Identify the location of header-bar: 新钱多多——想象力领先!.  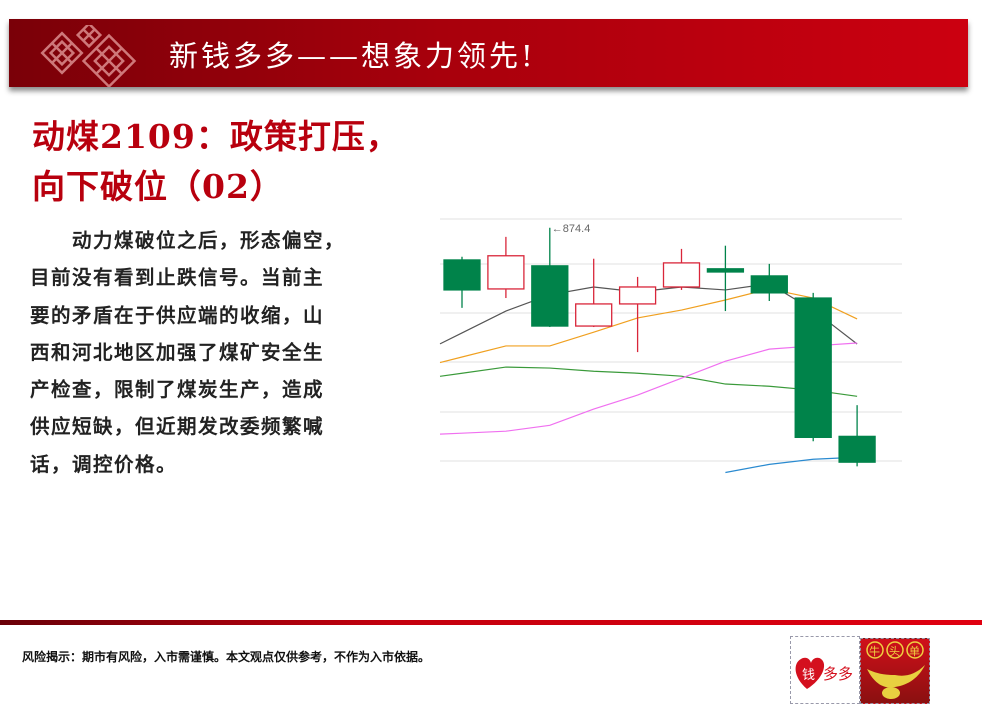
(488, 53).